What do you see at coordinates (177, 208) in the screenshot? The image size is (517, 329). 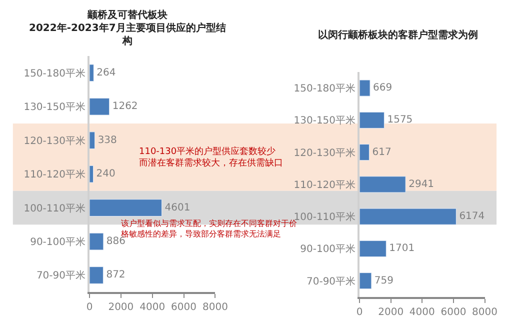 I see `data-label: 4601` at bounding box center [177, 208].